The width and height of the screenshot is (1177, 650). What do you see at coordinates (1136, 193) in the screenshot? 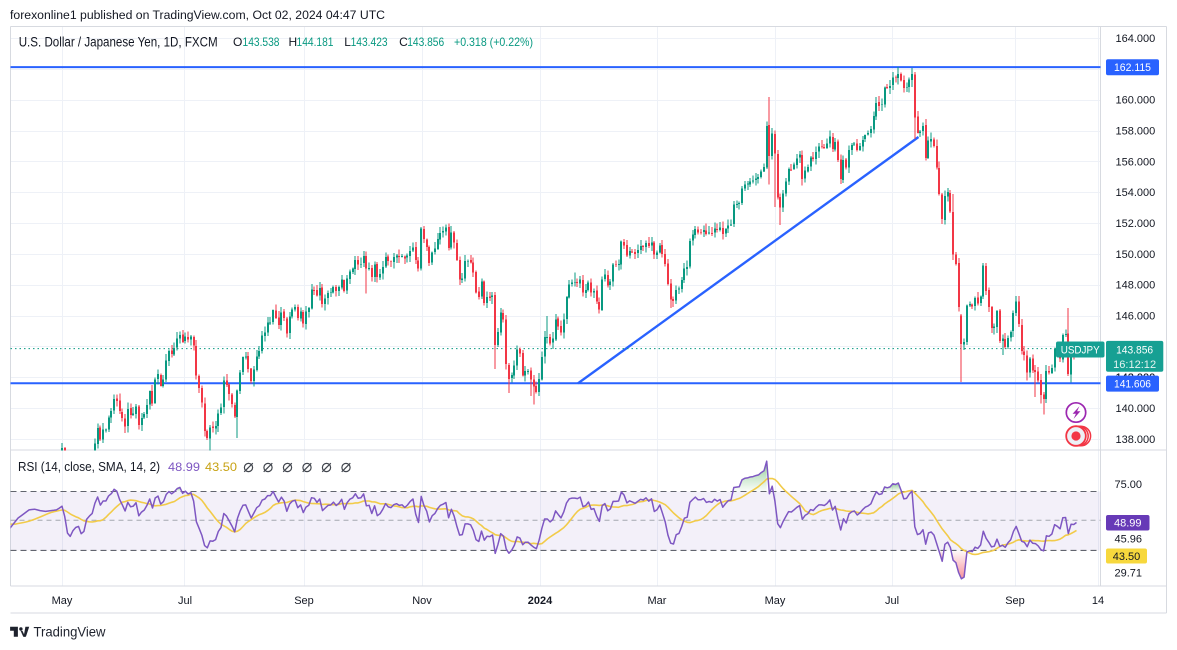
I see `svg-text: 154.000` at bounding box center [1136, 193].